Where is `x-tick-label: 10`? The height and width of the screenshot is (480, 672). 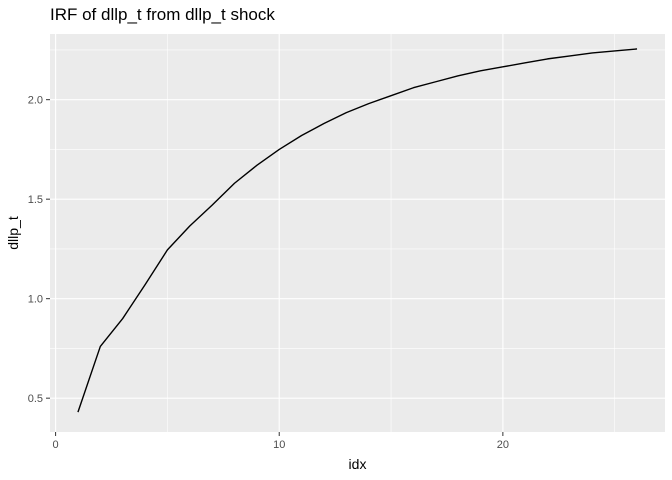
x-tick-label: 10 is located at coordinates (279, 445).